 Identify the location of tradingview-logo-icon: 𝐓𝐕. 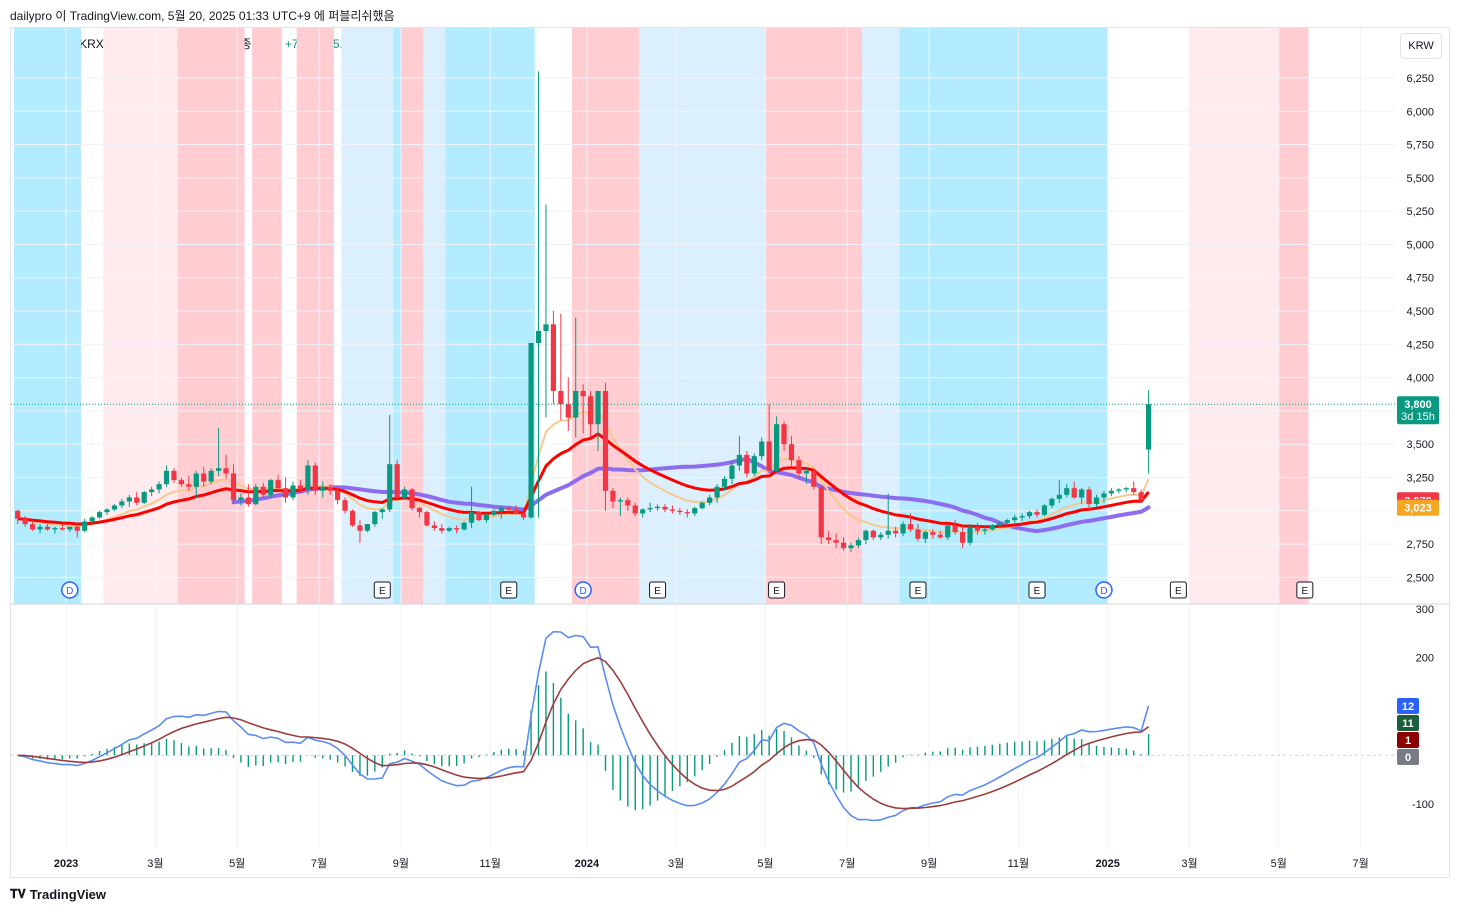
(18, 894).